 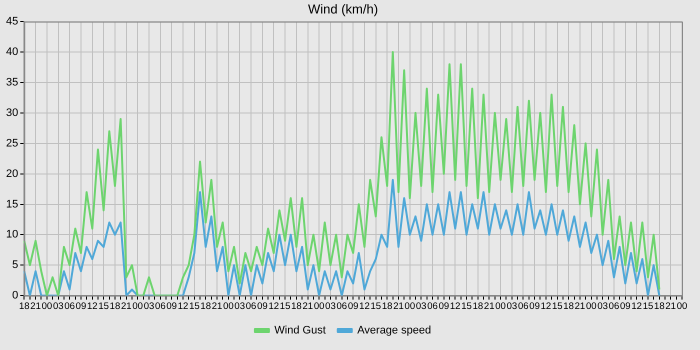 What do you see at coordinates (12, 234) in the screenshot?
I see `y-tick-label: 10` at bounding box center [12, 234].